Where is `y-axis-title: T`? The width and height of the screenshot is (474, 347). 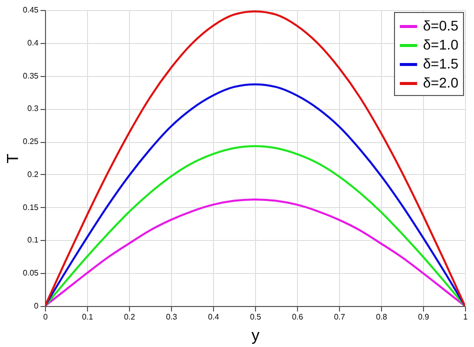
y-axis-title: T is located at coordinates (13, 158).